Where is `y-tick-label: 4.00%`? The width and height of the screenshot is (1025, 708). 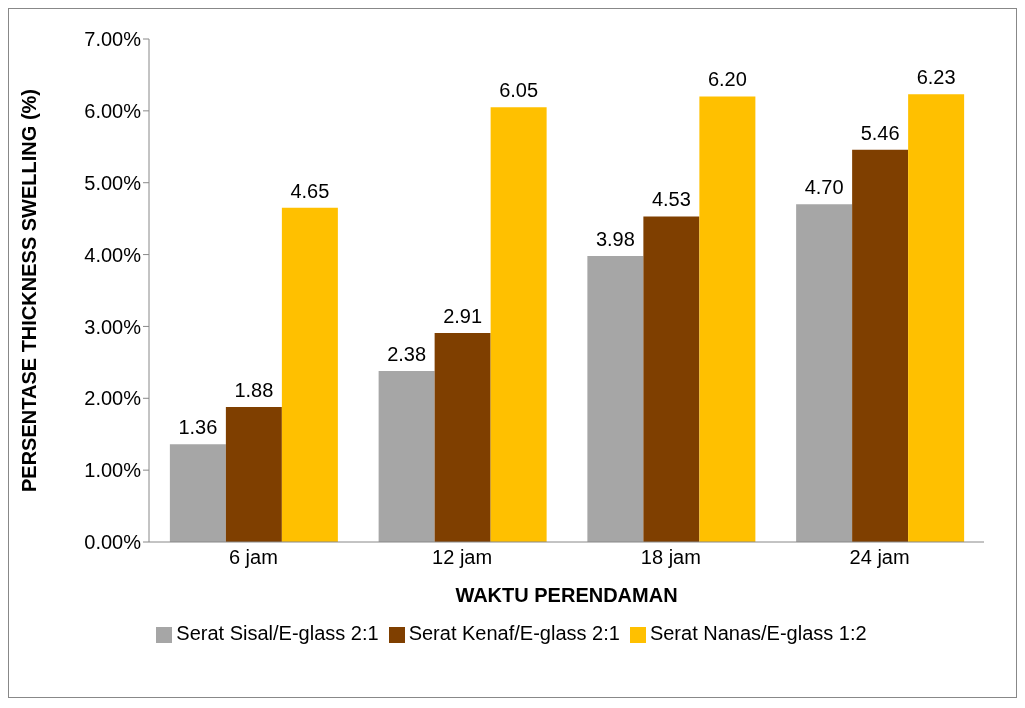
y-tick-label: 4.00% is located at coordinates (113, 254).